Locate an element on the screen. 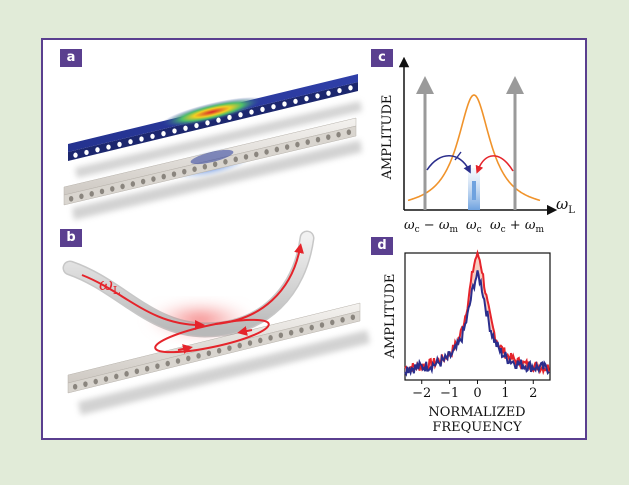  d-red-series is located at coordinates (477, 312).